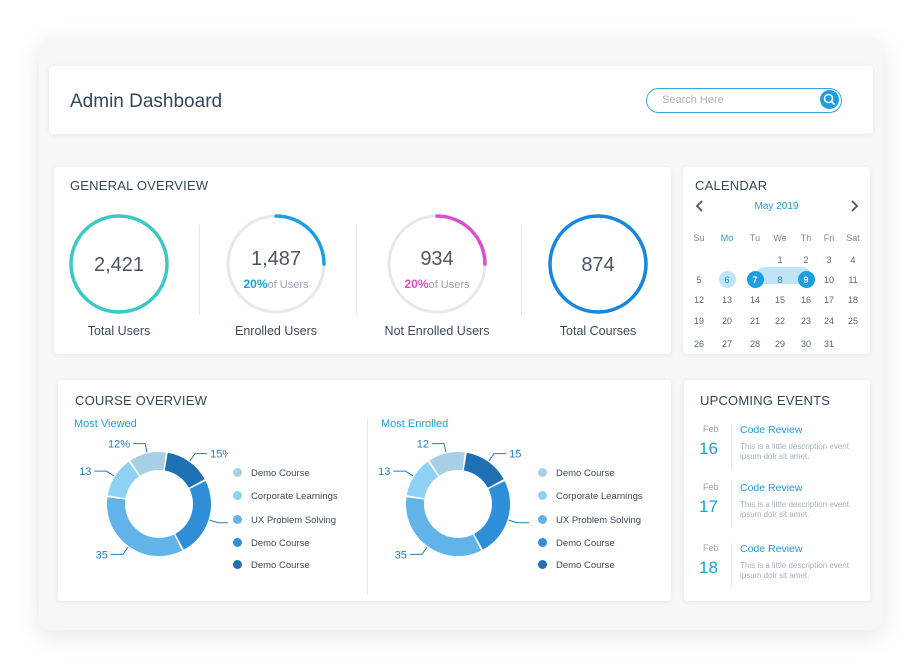 This screenshot has width=922, height=668. I want to click on search-box, so click(744, 100).